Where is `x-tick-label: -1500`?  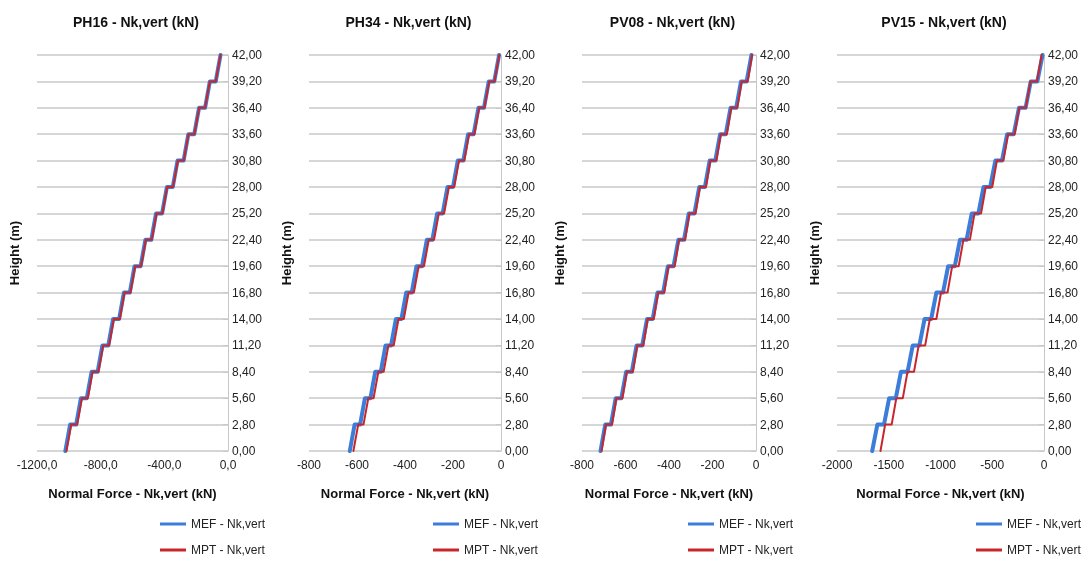 x-tick-label: -1500 is located at coordinates (889, 465).